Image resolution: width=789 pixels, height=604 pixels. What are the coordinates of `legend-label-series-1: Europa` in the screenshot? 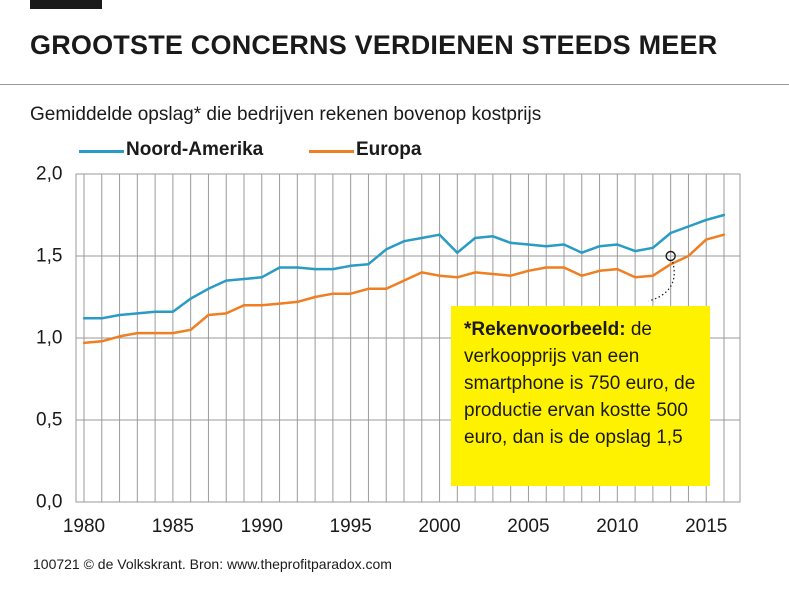 It's located at (389, 149).